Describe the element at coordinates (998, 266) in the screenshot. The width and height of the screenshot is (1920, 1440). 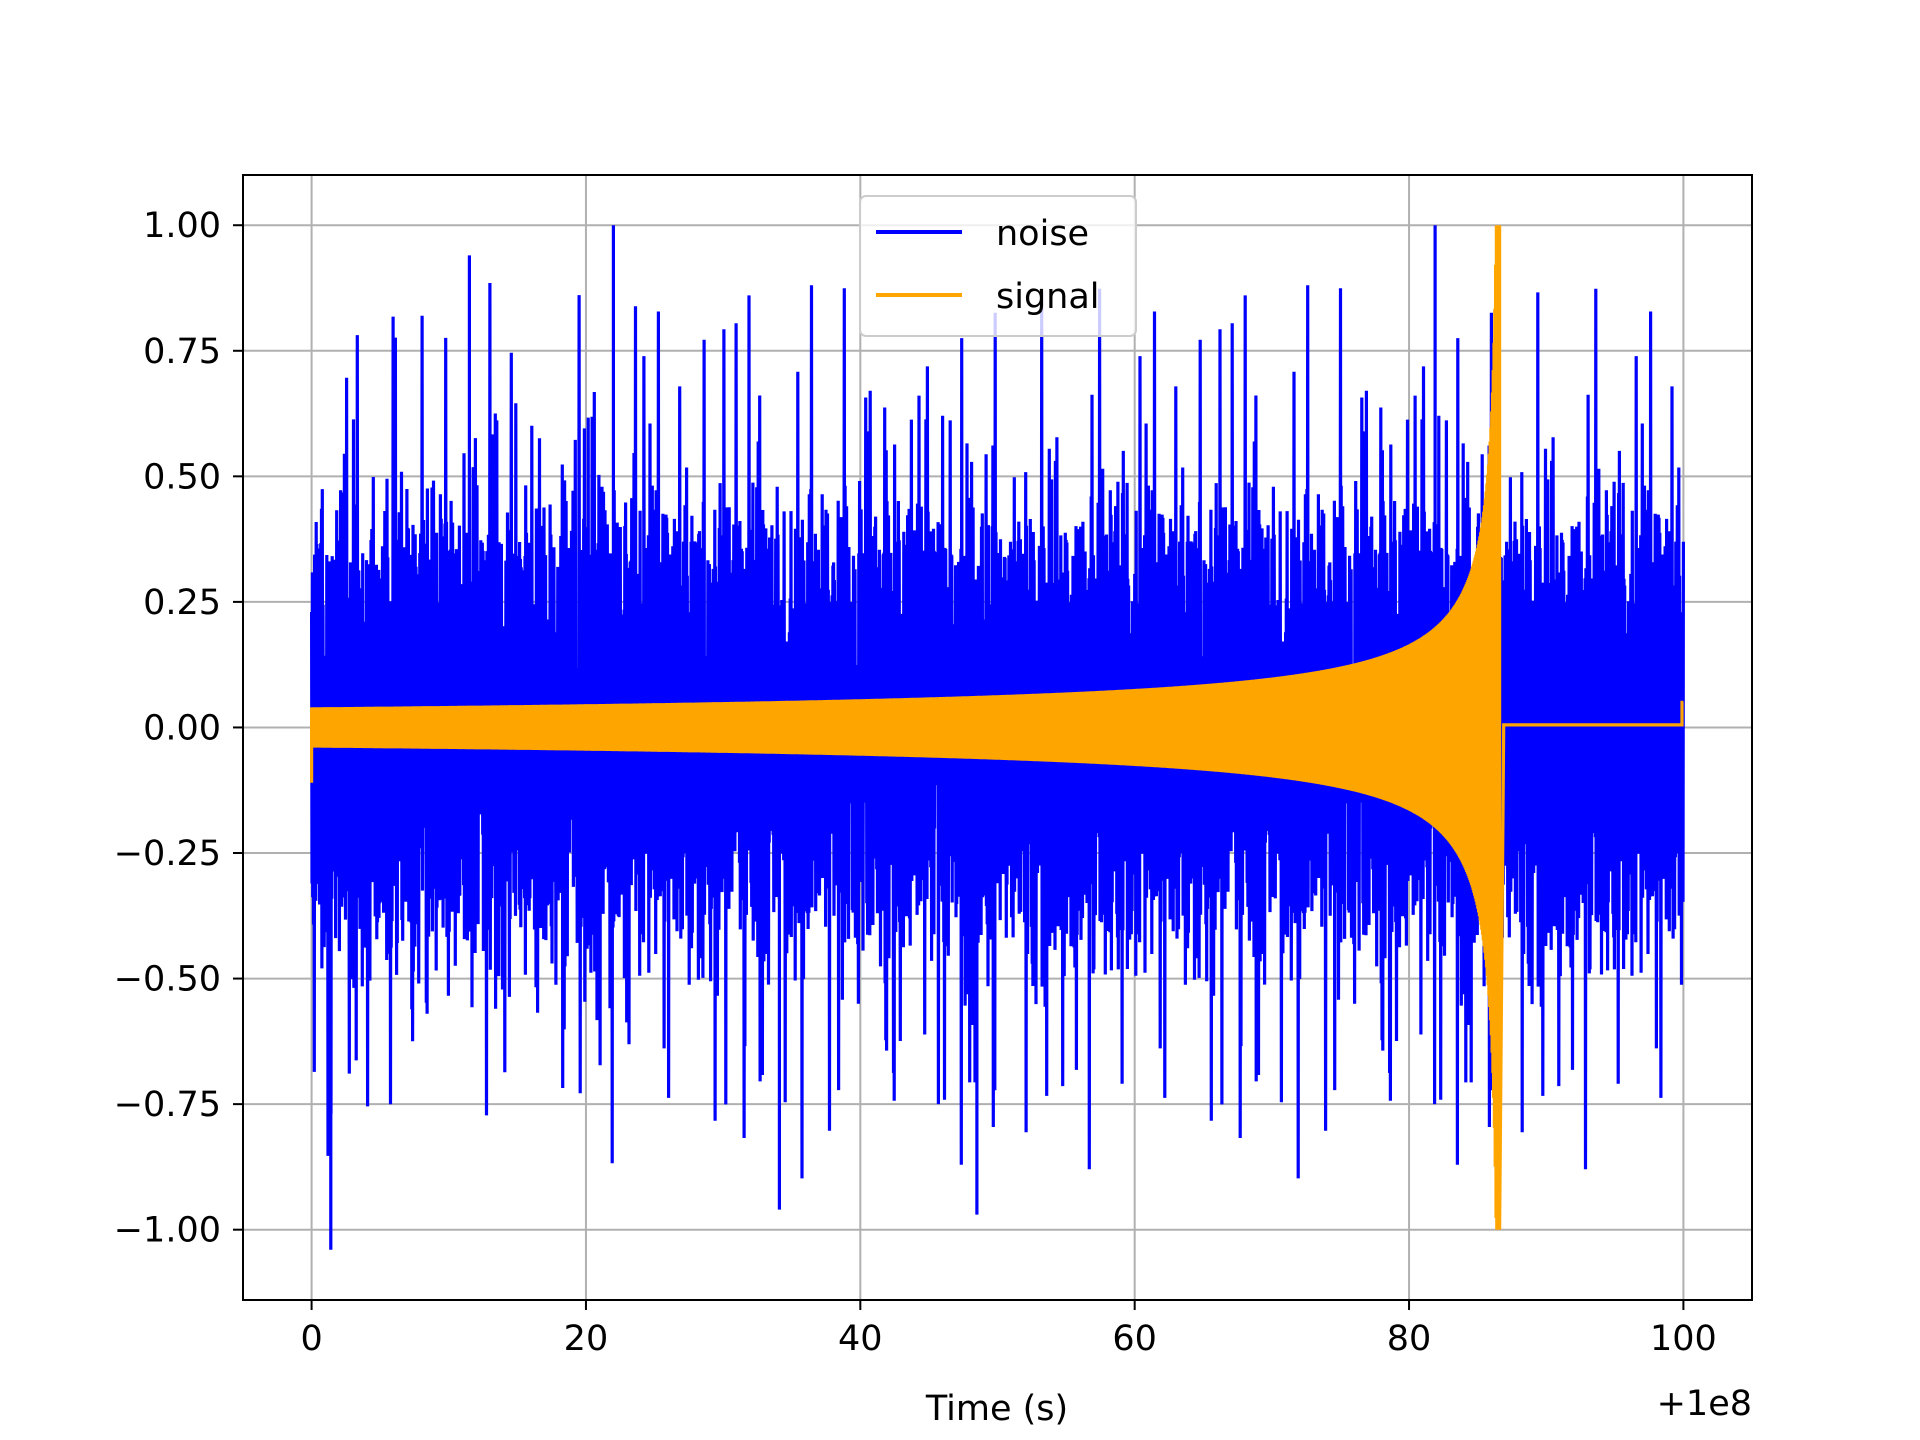
I see `legend: noise signal` at that location.